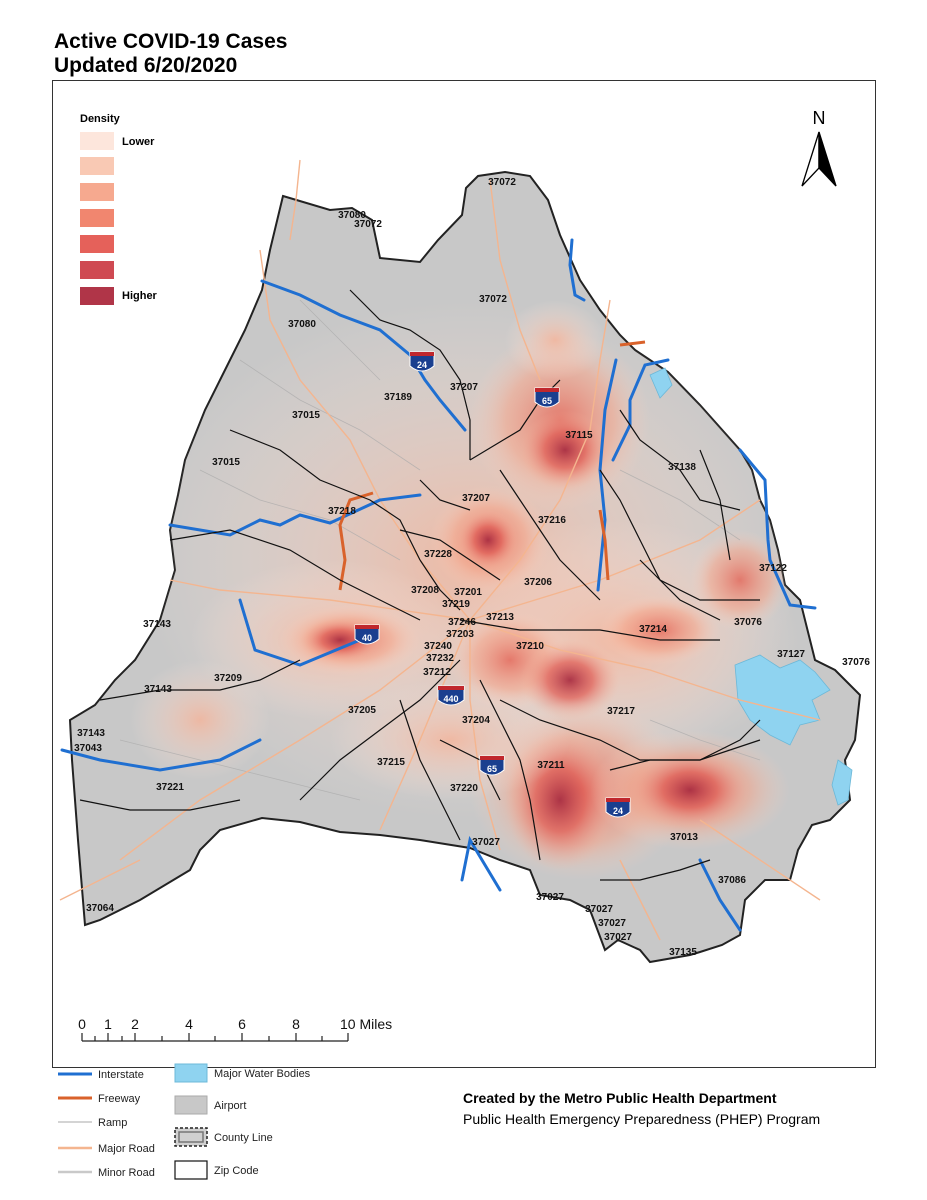 This screenshot has width=927, height=1200. Describe the element at coordinates (191, 1105) in the screenshot. I see `airport-swatch` at that location.